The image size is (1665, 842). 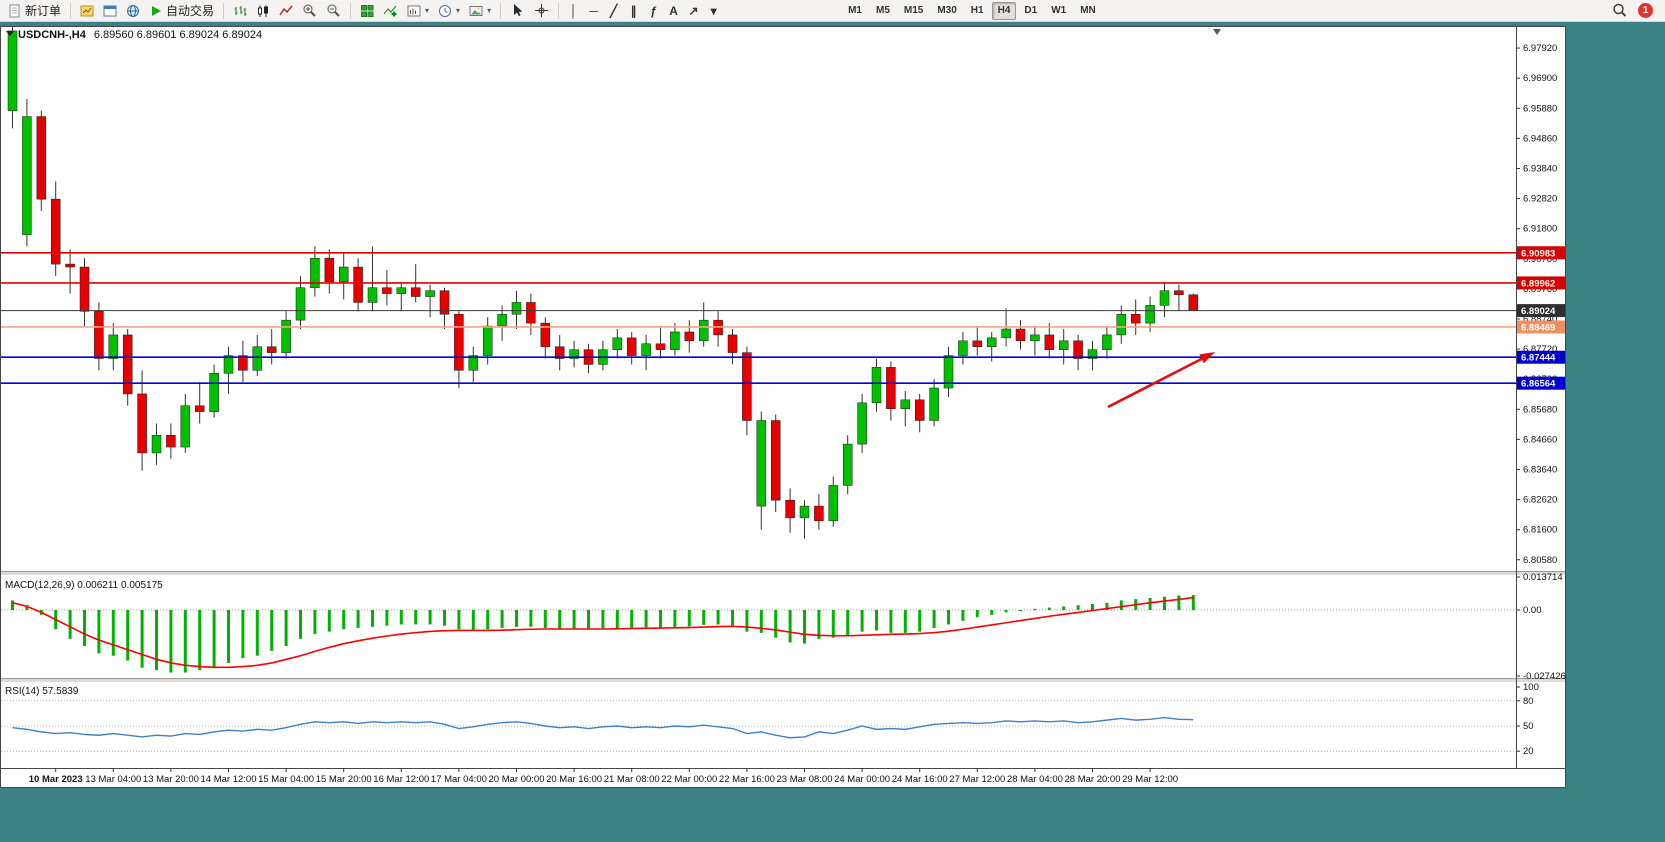 I want to click on svg-text: 6.86564, so click(x=1538, y=384).